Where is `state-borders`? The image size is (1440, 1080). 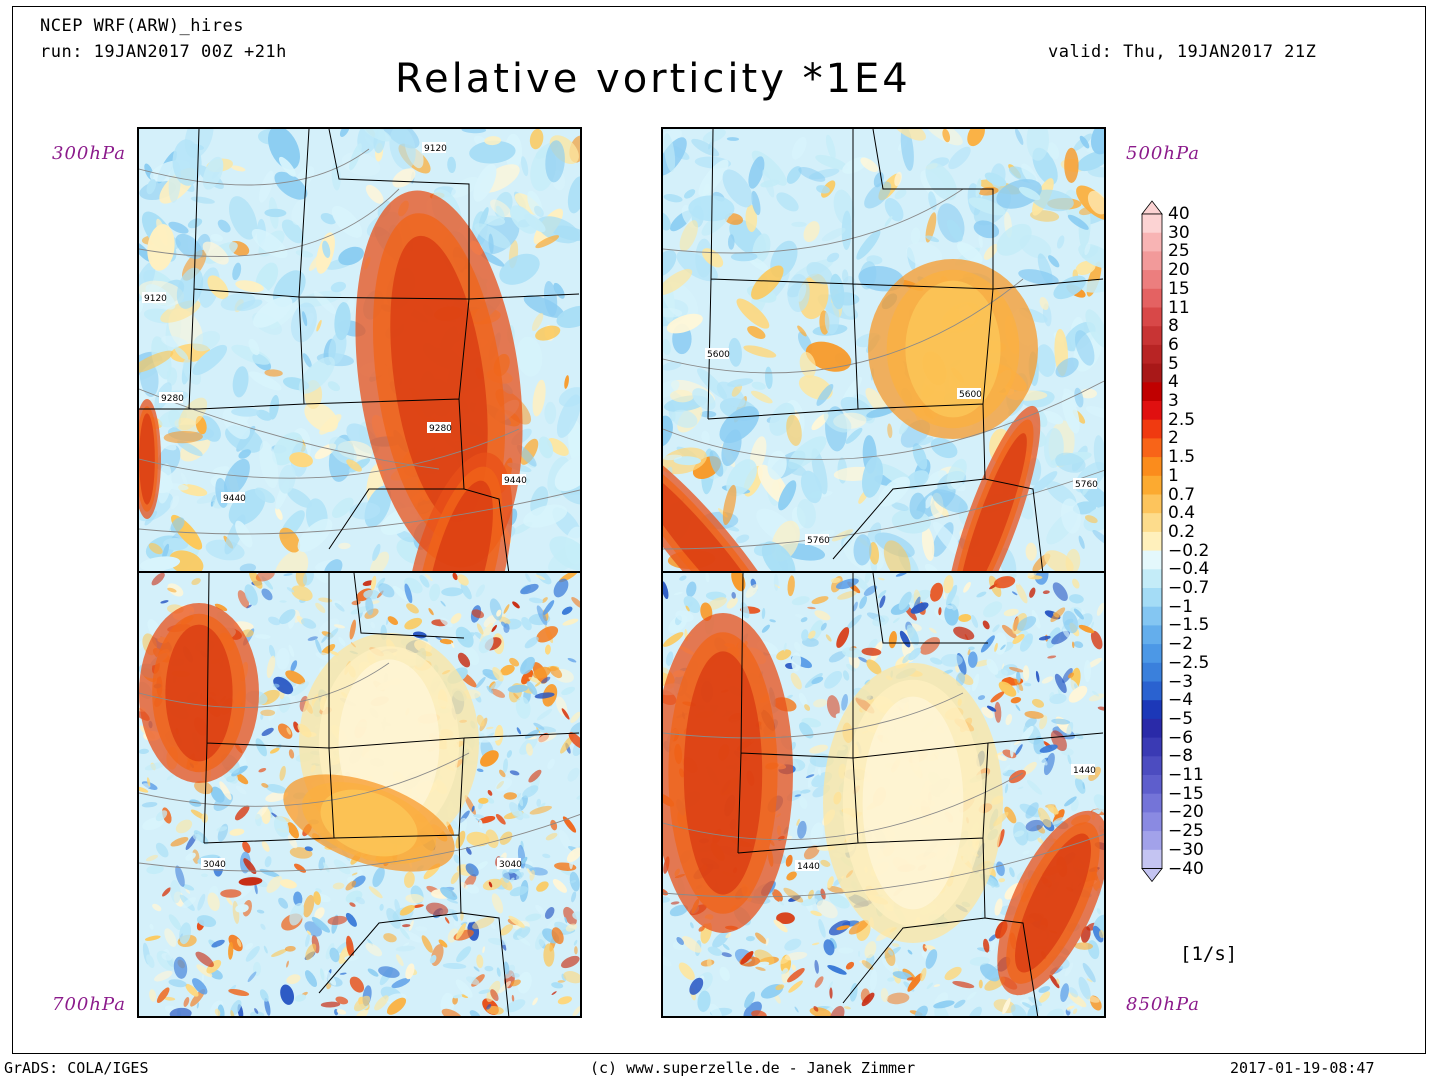
state-borders is located at coordinates (920, 794).